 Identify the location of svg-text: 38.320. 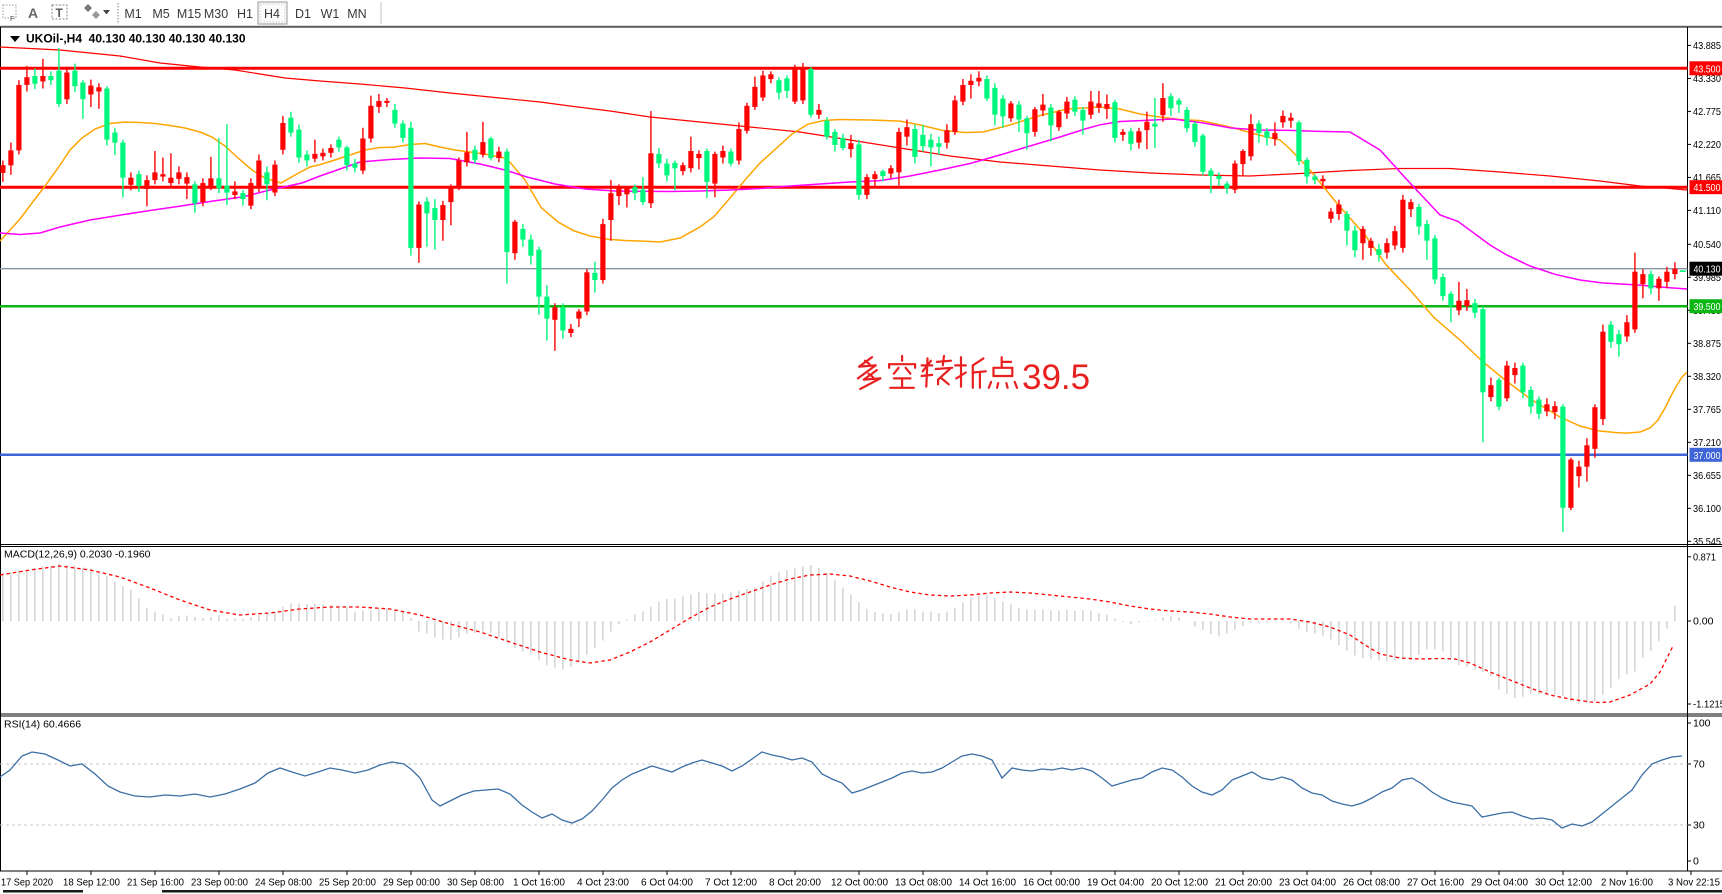
(1707, 377).